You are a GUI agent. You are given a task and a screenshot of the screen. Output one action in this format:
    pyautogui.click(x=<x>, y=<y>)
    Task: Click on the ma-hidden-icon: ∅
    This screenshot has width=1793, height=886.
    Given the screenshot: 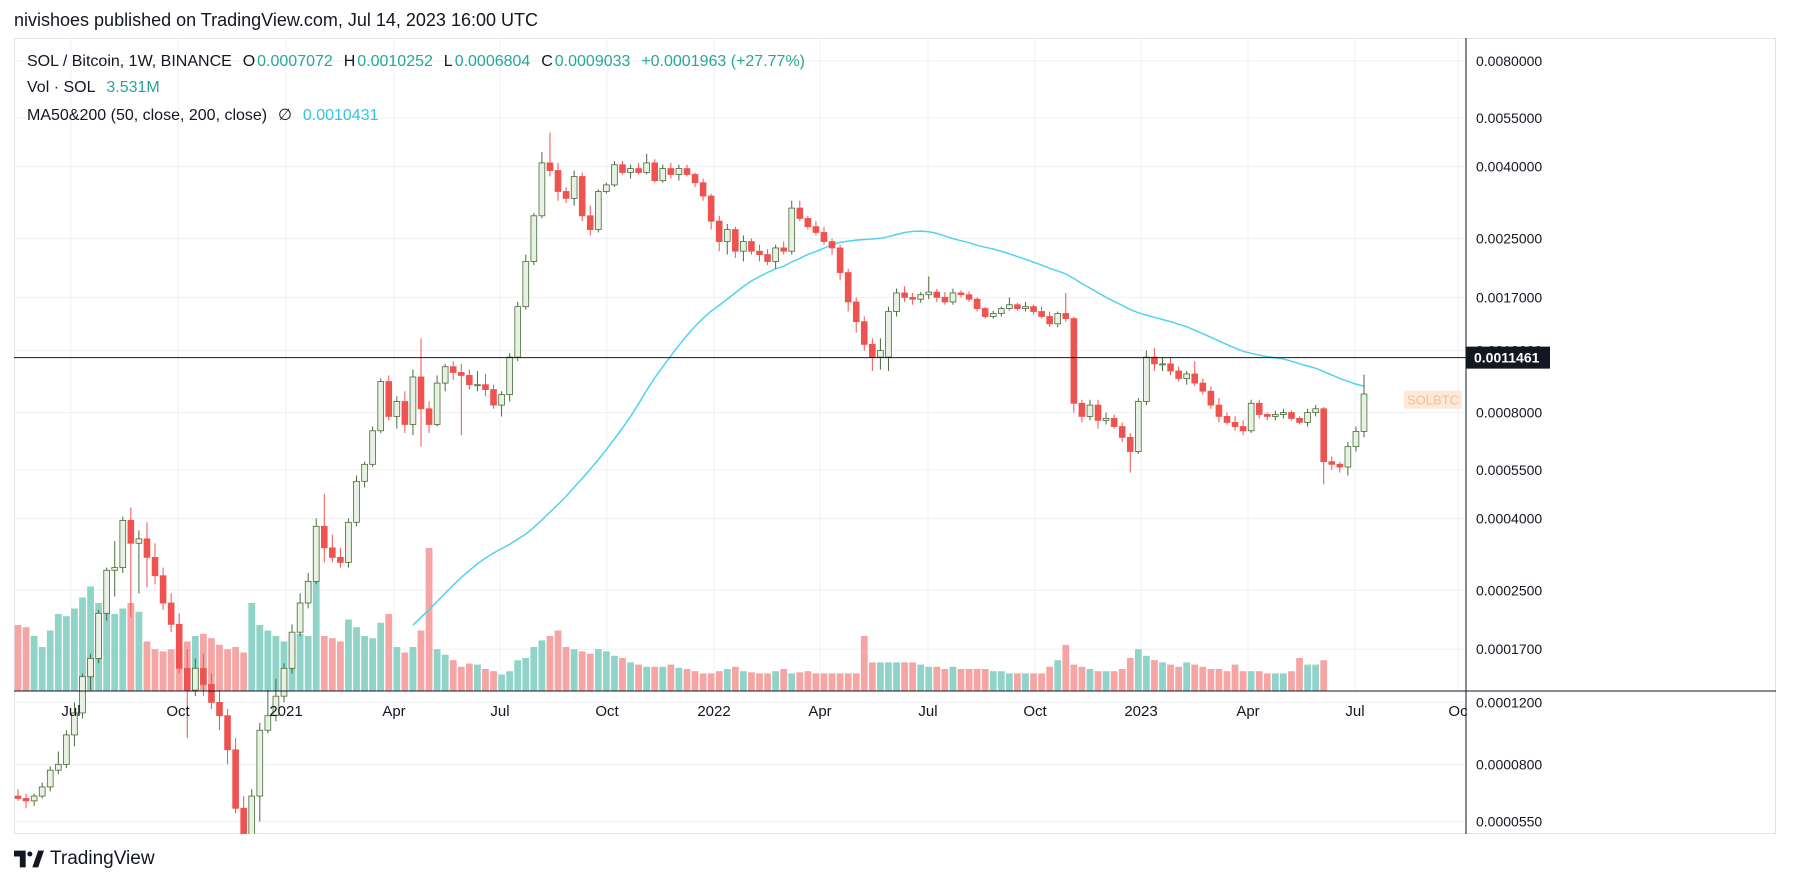 What is the action you would take?
    pyautogui.click(x=285, y=115)
    